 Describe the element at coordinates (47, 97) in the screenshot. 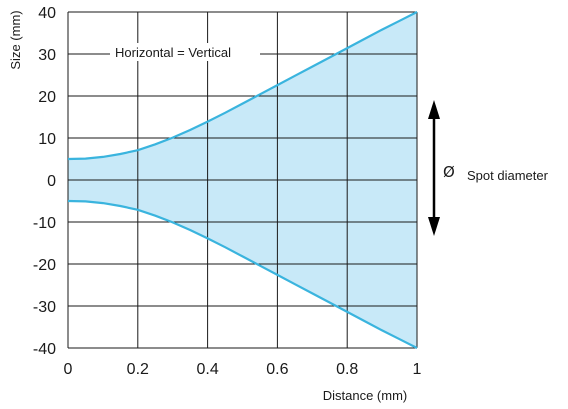

I see `y-tick-label: 20` at that location.